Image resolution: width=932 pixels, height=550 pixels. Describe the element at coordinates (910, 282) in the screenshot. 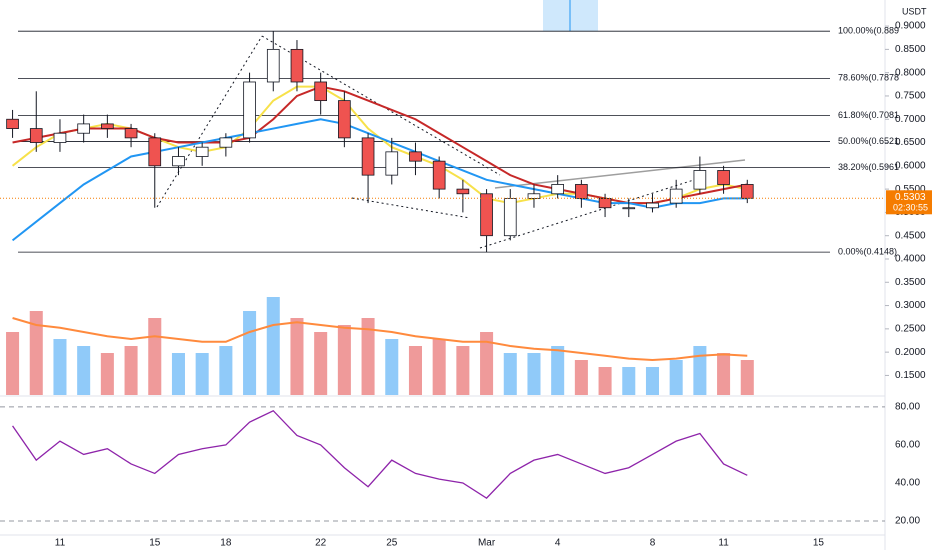

I see `y-tick-label: 0.3500` at that location.